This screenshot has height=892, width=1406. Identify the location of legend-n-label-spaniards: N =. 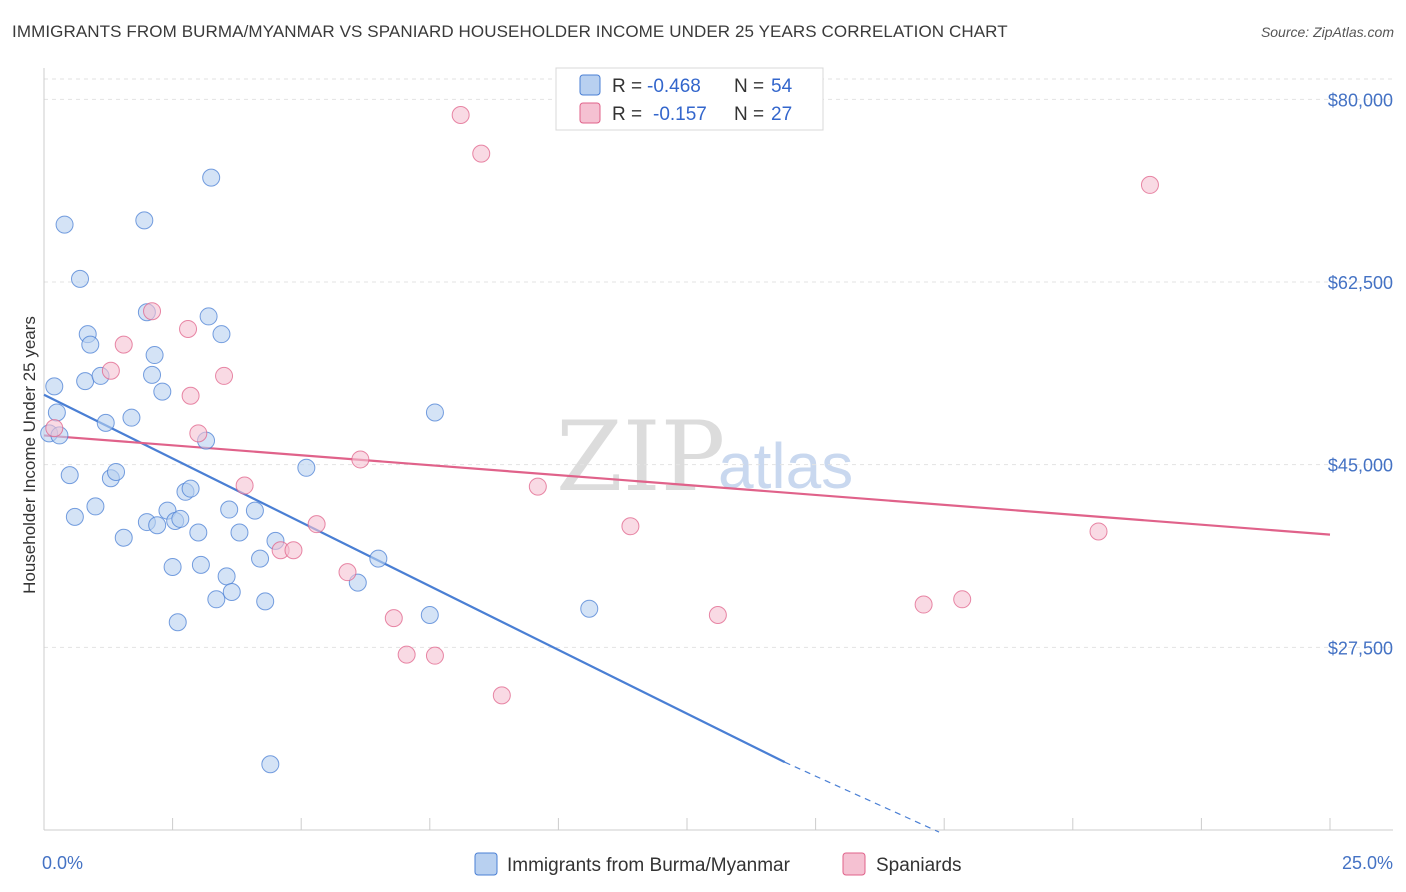
(749, 114).